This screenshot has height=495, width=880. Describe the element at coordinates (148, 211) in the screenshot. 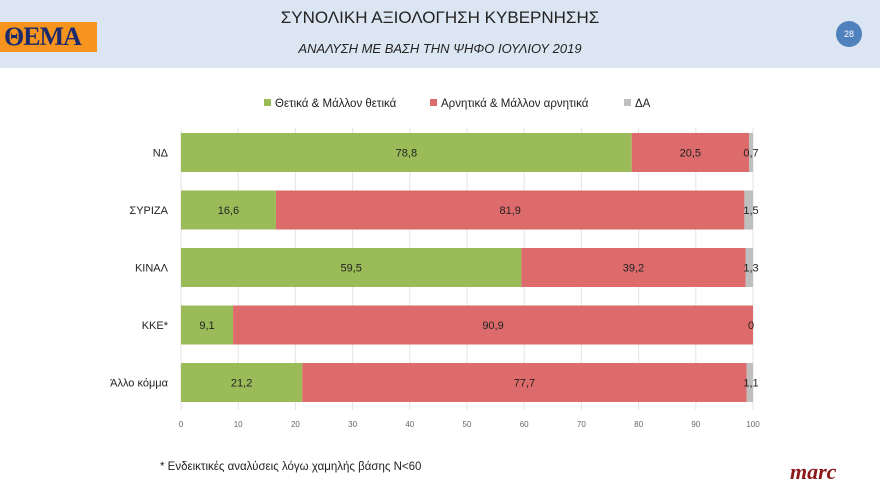

I see `category-label: ΣΥΡΙΖΑ` at that location.